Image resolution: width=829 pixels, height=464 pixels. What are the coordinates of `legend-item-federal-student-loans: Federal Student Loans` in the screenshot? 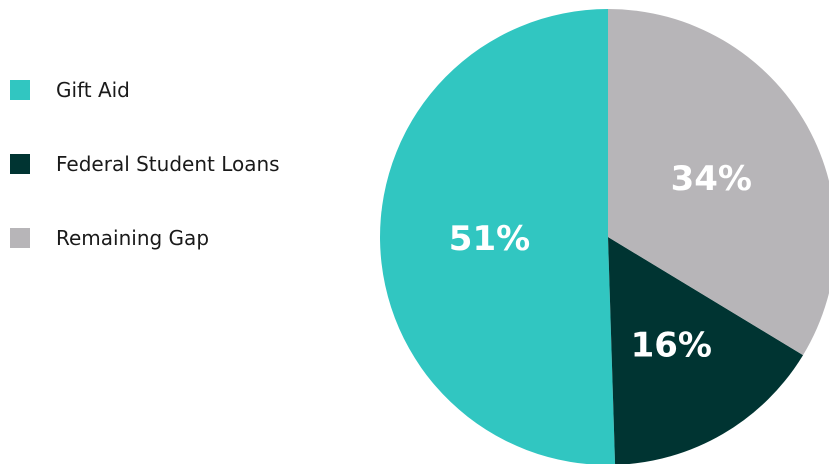 It's located at (145, 164).